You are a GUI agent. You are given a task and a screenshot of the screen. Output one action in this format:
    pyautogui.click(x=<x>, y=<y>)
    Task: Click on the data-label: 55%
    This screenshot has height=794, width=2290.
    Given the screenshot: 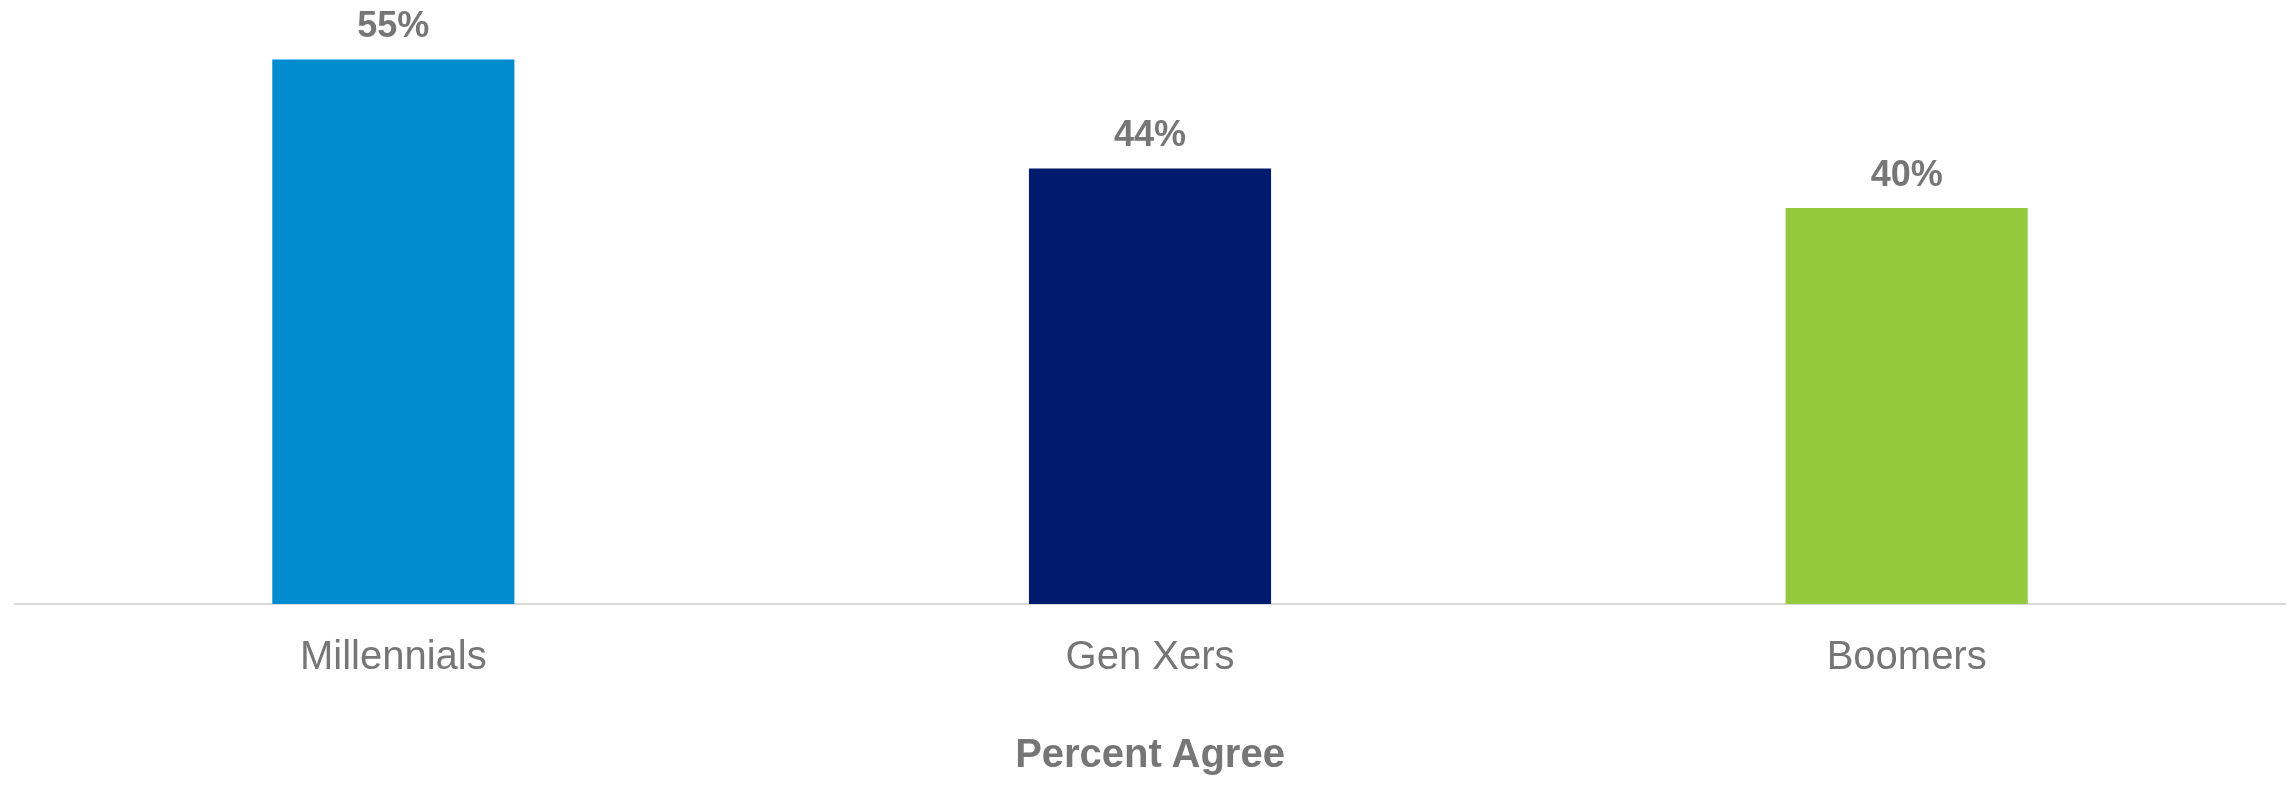 What is the action you would take?
    pyautogui.click(x=393, y=25)
    